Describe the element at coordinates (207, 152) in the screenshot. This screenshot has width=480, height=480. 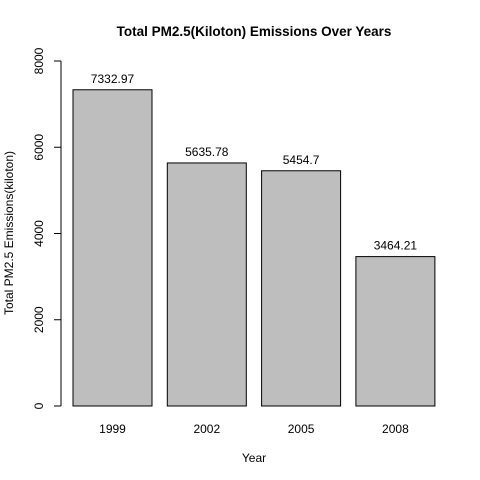
I see `data-label-2002: 5635.78` at that location.